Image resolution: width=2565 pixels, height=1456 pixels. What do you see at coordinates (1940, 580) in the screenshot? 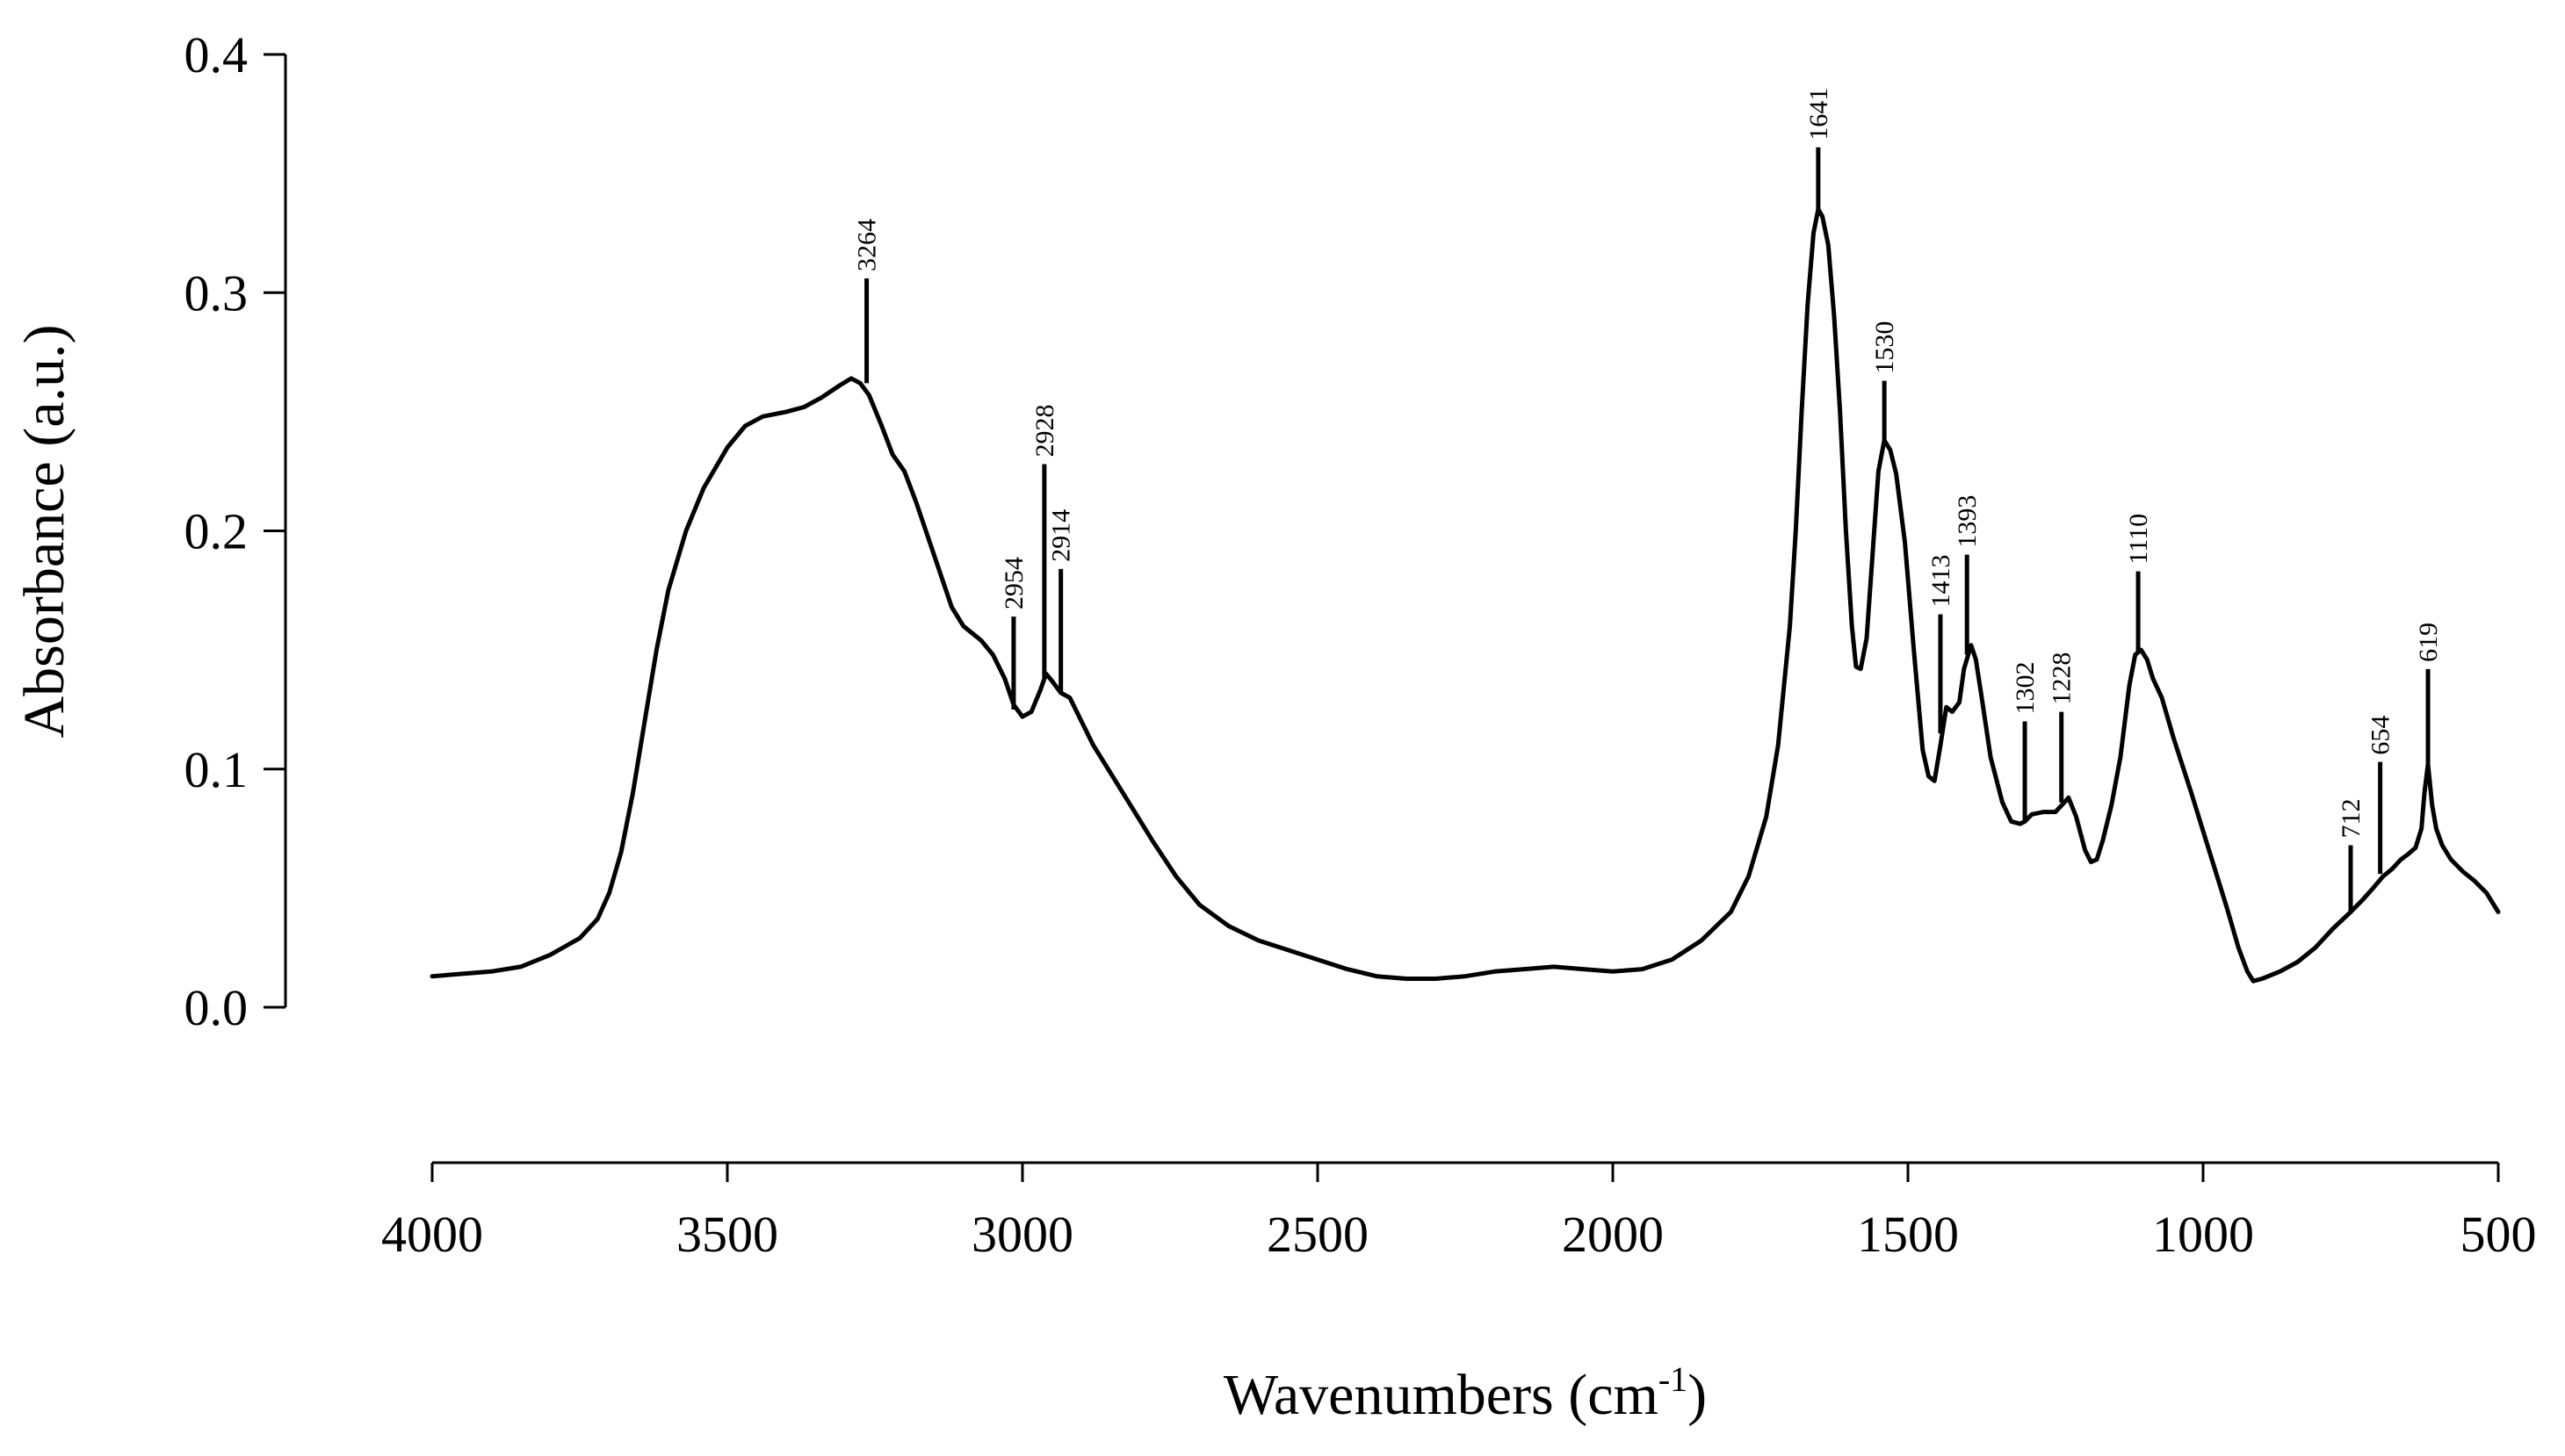
I see `peak-label: 1413` at bounding box center [1940, 580].